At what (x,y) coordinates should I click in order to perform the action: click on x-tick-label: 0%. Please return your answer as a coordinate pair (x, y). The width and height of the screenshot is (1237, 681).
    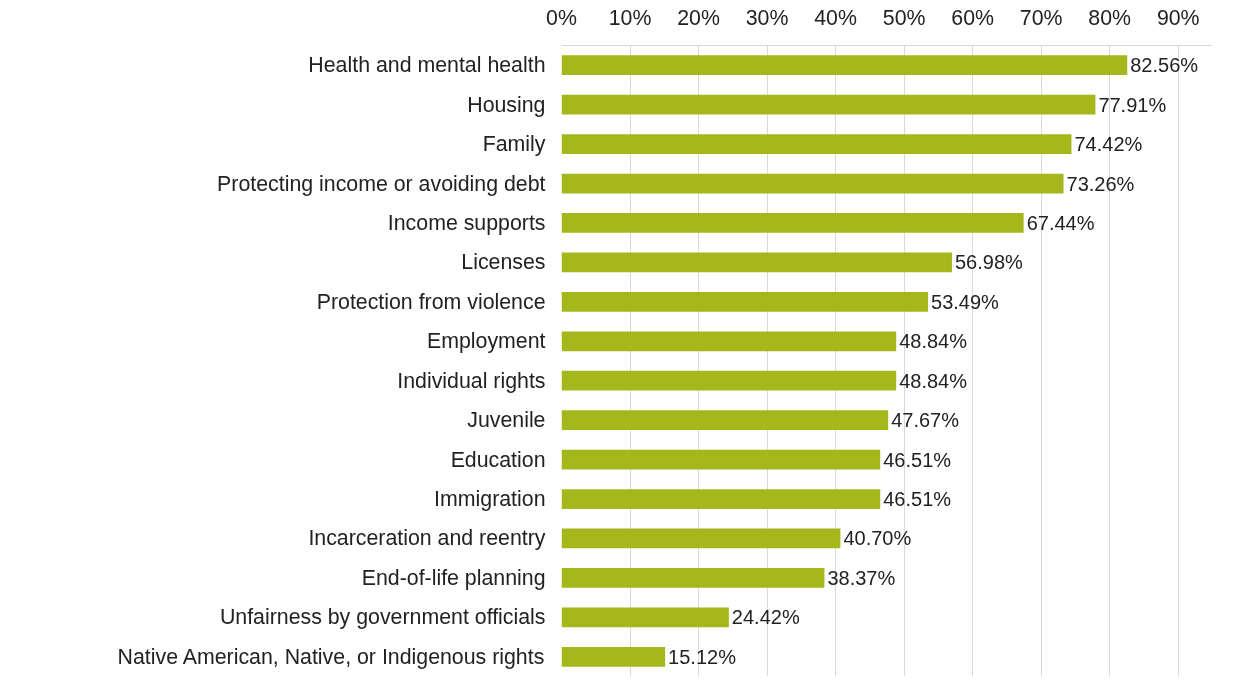
    Looking at the image, I should click on (561, 17).